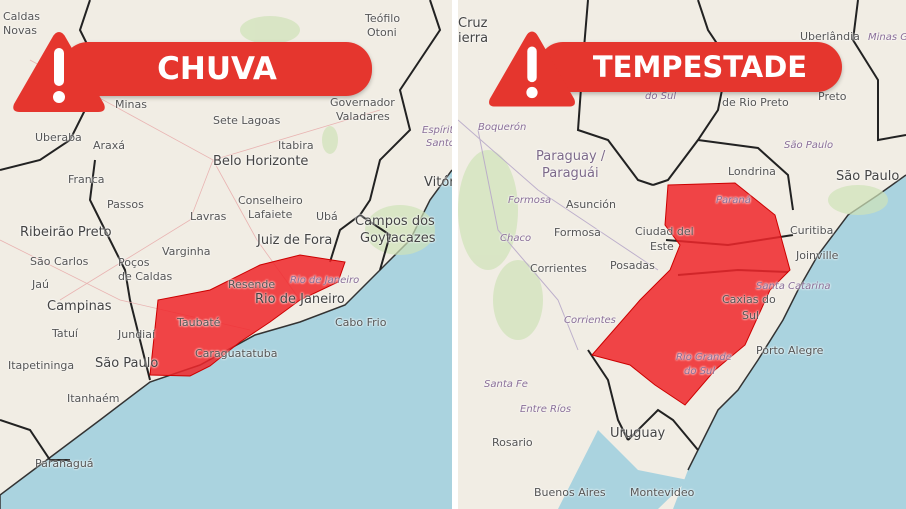 The image size is (906, 509). I want to click on map-label: Paraná, so click(733, 200).